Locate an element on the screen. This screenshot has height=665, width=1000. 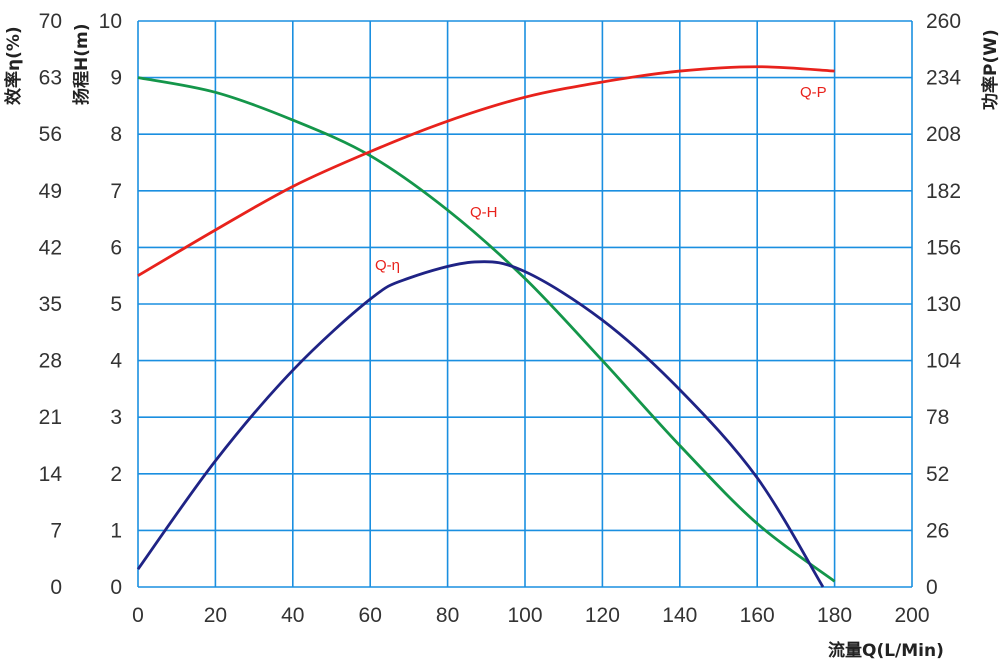
y-eta-tick-label: 0 is located at coordinates (56, 587).